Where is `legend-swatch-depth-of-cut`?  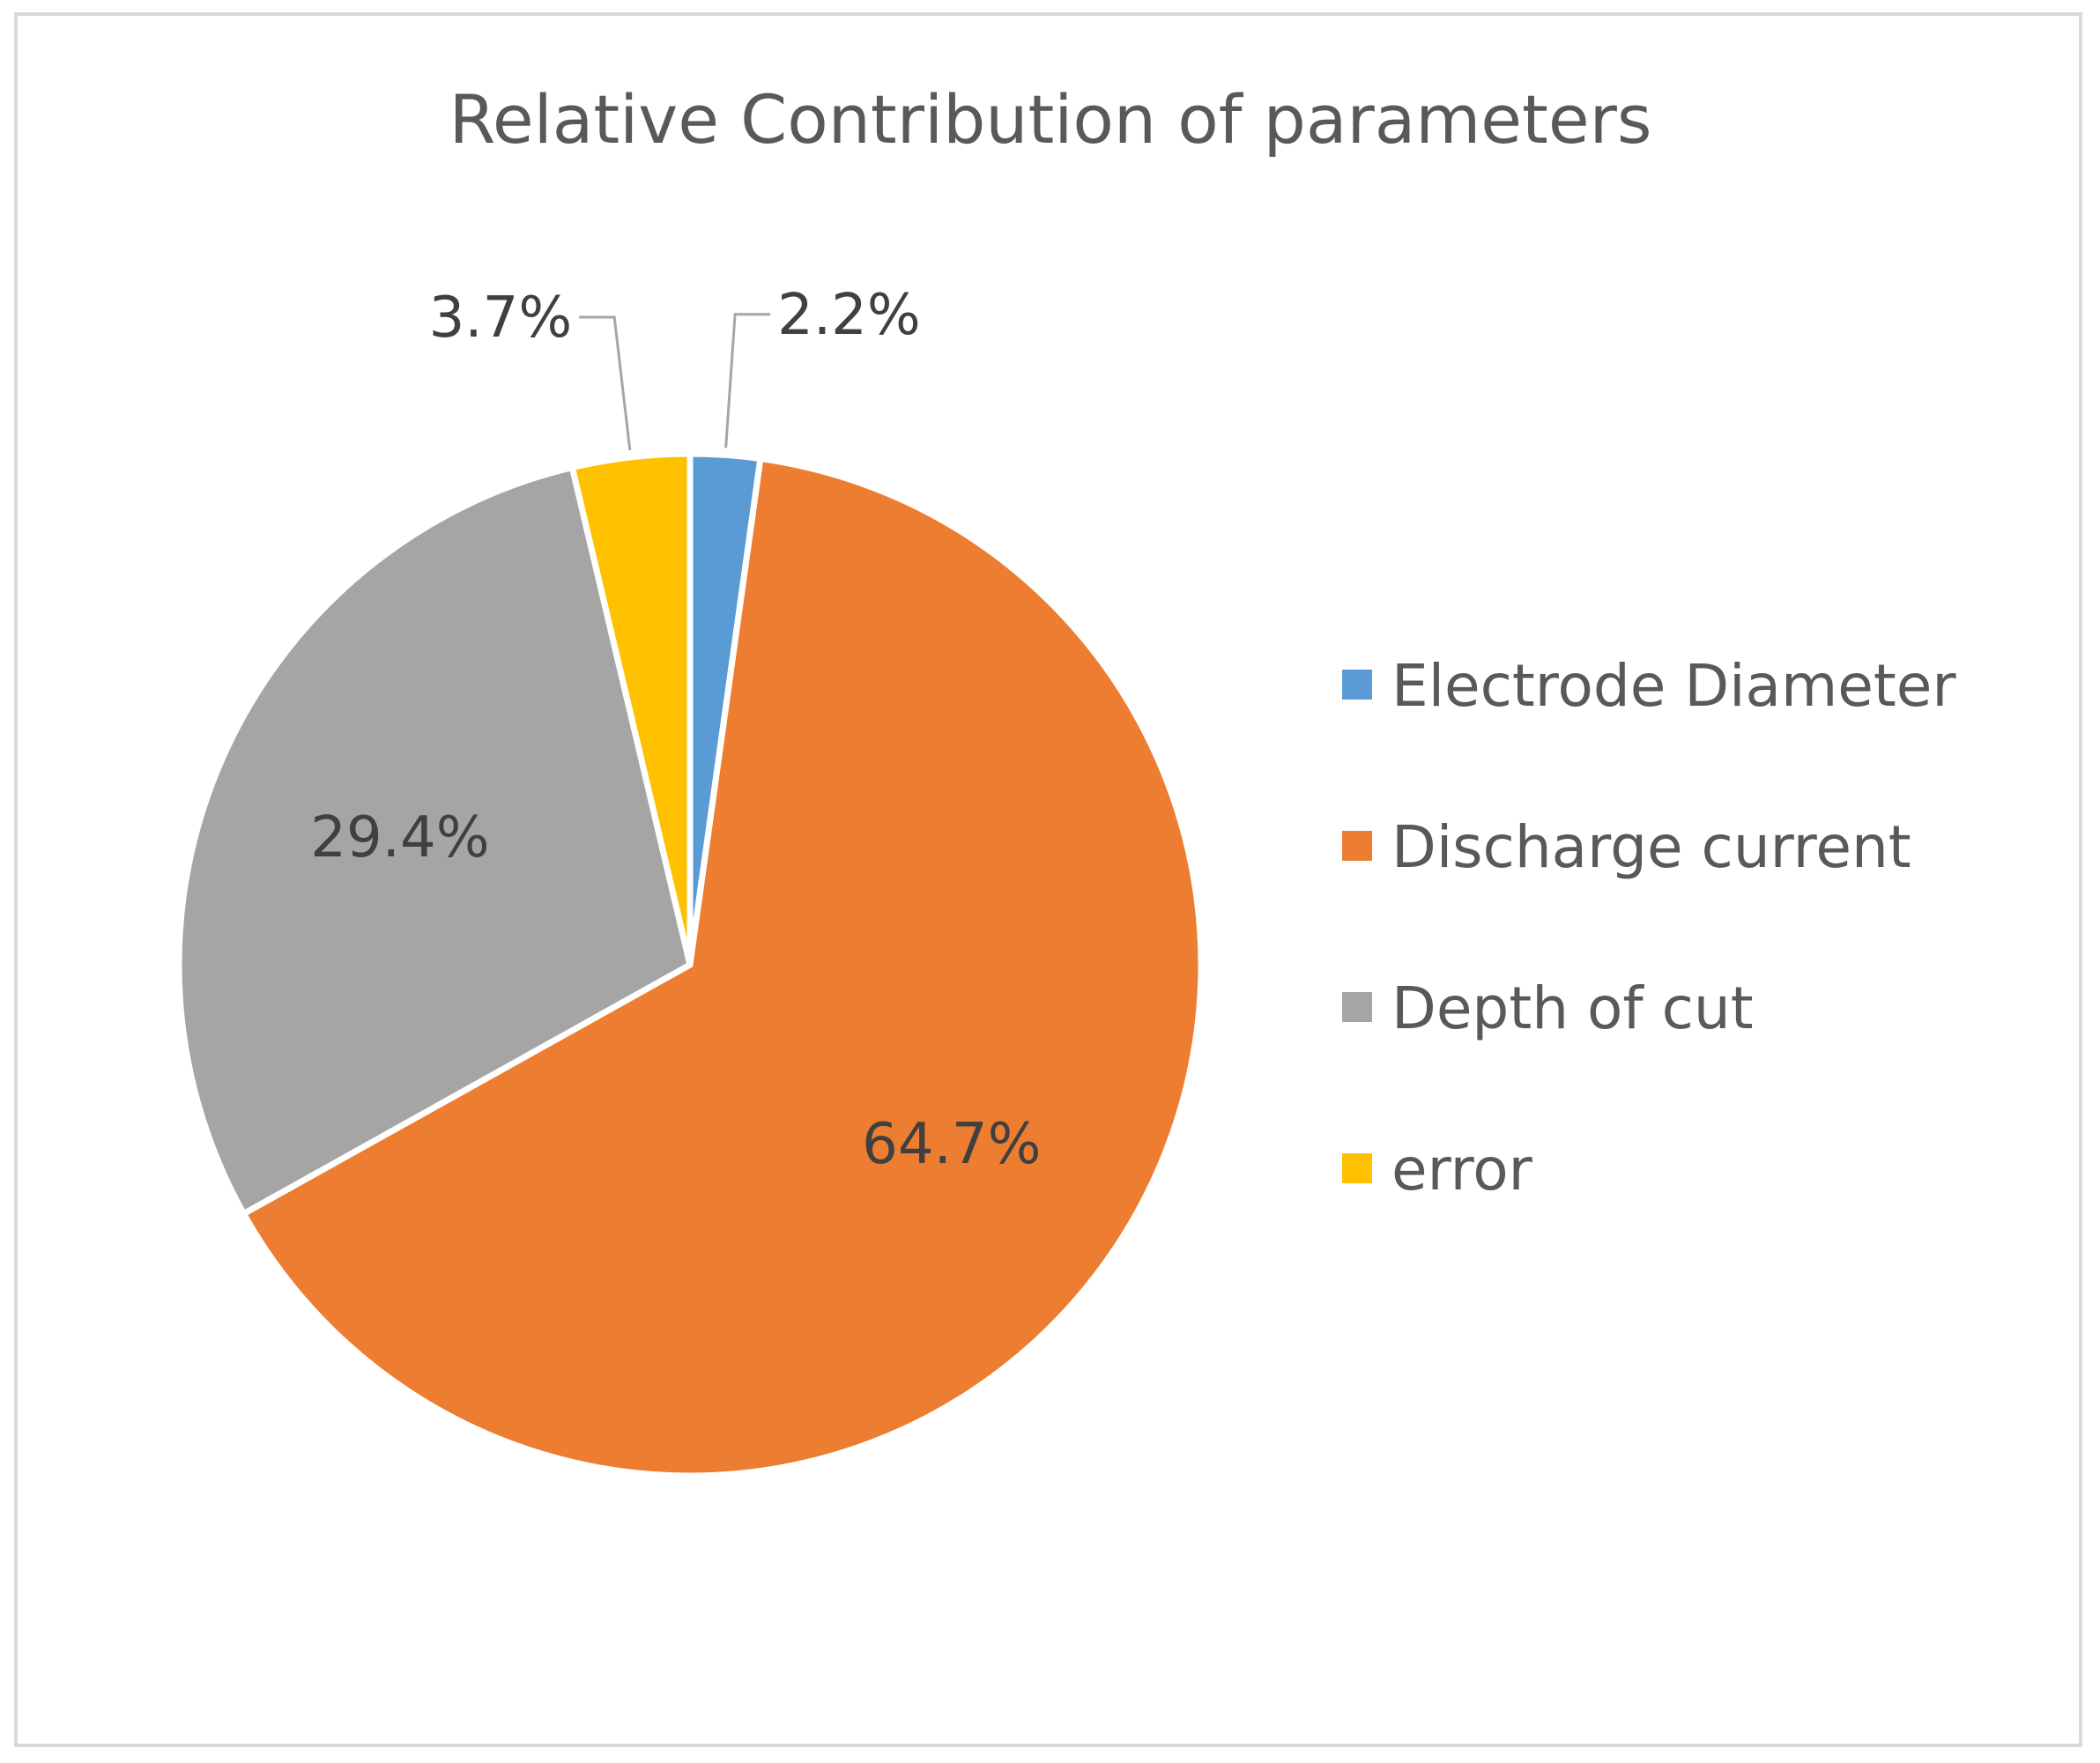 legend-swatch-depth-of-cut is located at coordinates (1357, 1007).